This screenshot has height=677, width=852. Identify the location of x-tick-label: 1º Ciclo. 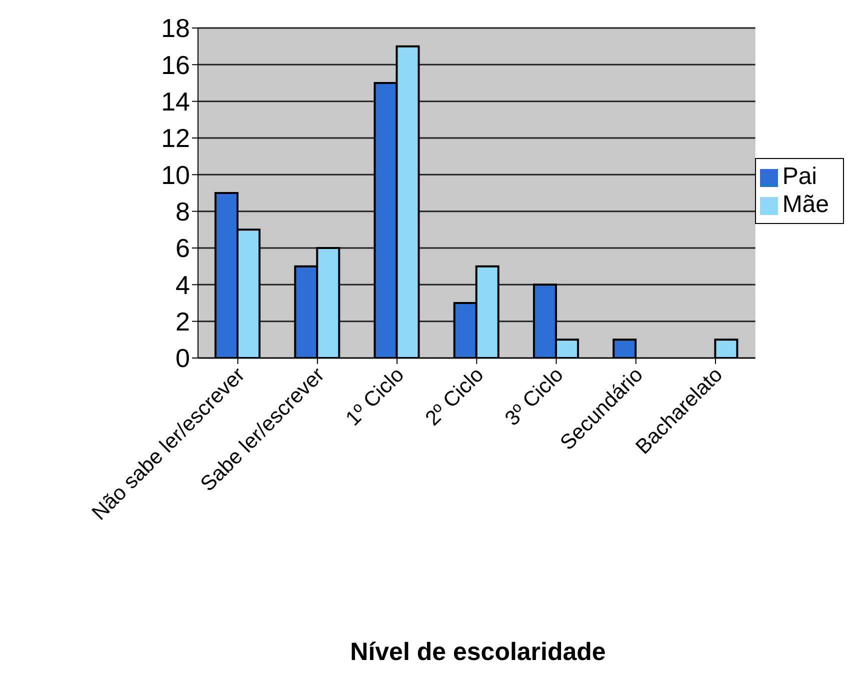
(375, 396).